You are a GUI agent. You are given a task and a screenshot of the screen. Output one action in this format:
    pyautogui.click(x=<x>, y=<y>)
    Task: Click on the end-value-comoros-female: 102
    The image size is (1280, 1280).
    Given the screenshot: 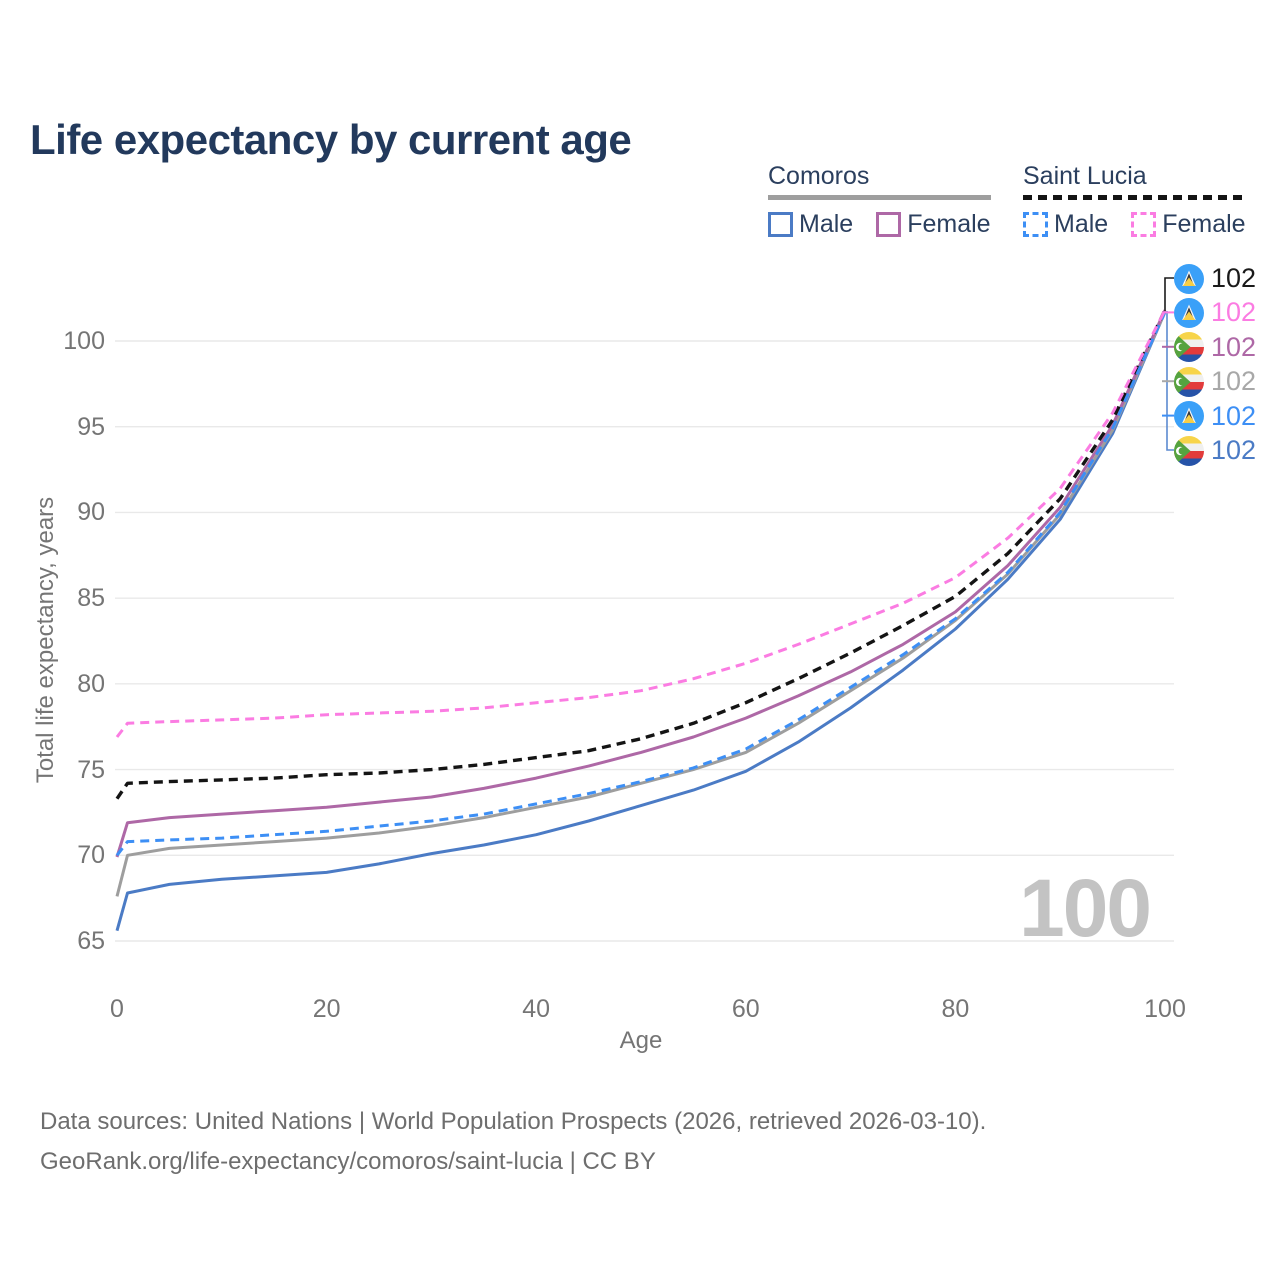 What is the action you would take?
    pyautogui.click(x=1234, y=346)
    